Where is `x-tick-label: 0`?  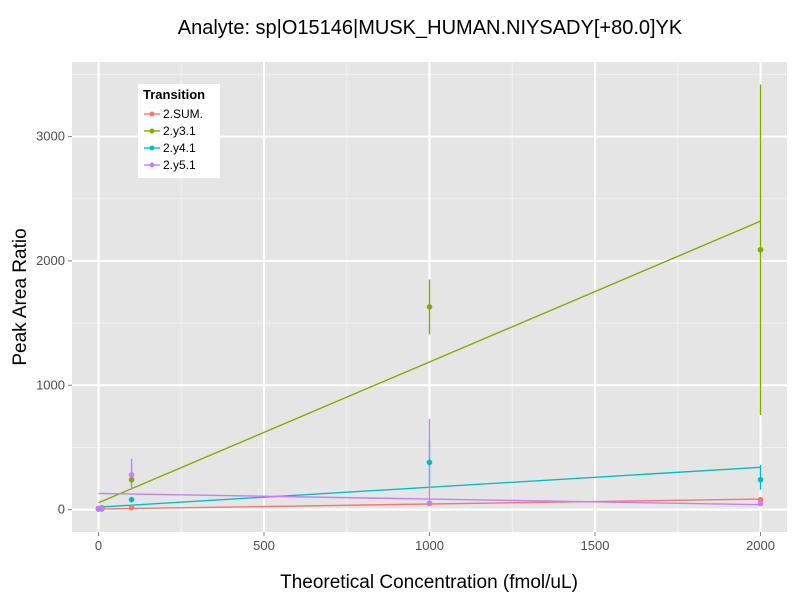
x-tick-label: 0 is located at coordinates (98, 545).